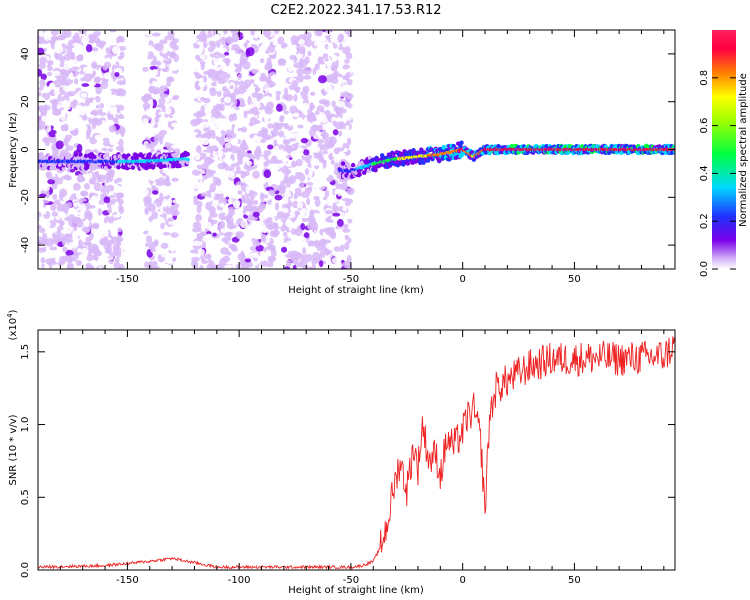 The image size is (750, 600). Describe the element at coordinates (10, 315) in the screenshot. I see `snr-multiplier-exp: 4` at that location.